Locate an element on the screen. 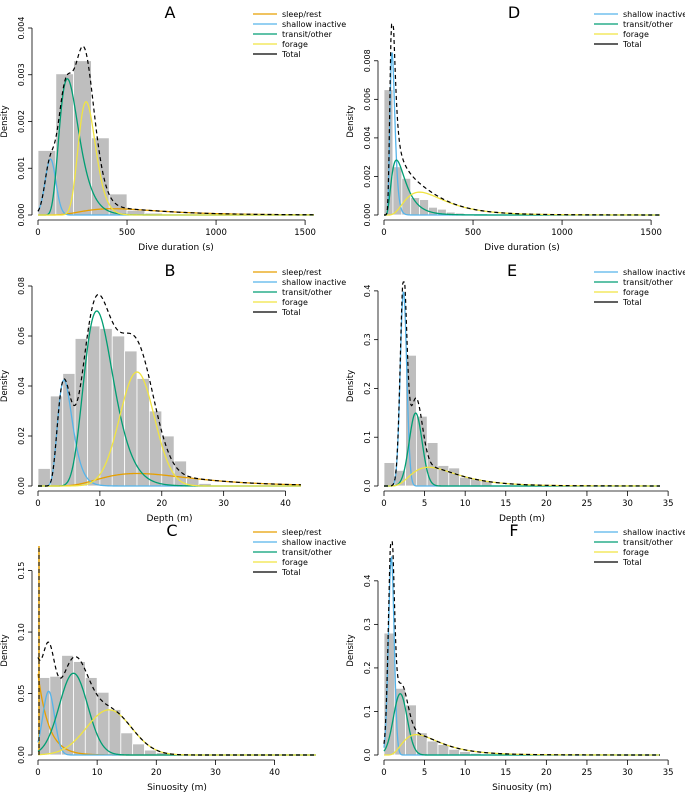 The height and width of the screenshot is (794, 685). y-tick-label: 0.15 is located at coordinates (21, 571).